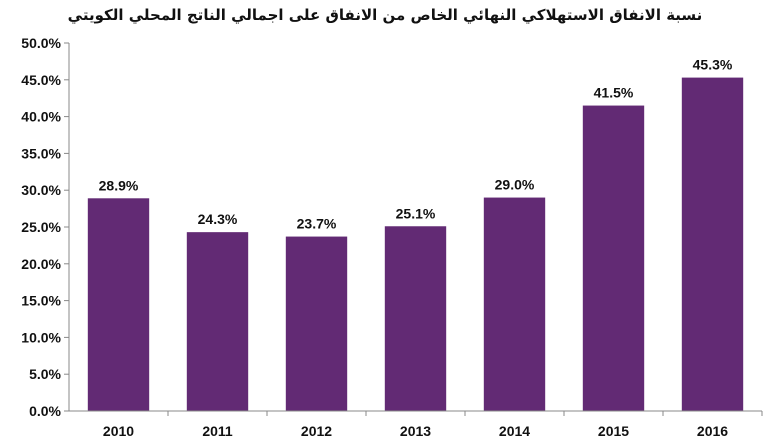  Describe the element at coordinates (316, 431) in the screenshot. I see `x-tick-label: 2012` at that location.